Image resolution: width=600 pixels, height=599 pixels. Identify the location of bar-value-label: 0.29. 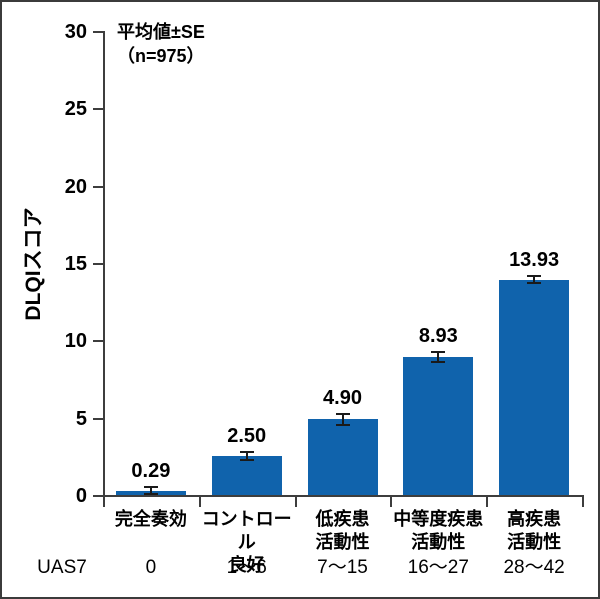
(151, 471).